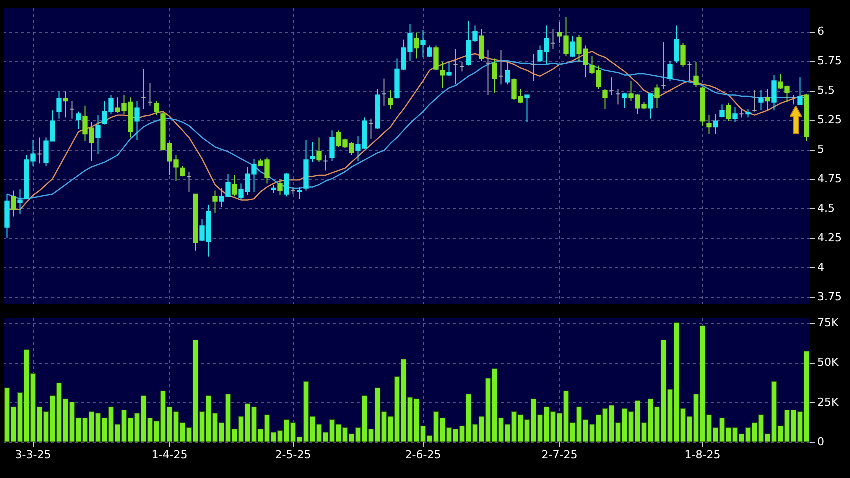  I want to click on y-tick-label: 5.75, so click(830, 61).